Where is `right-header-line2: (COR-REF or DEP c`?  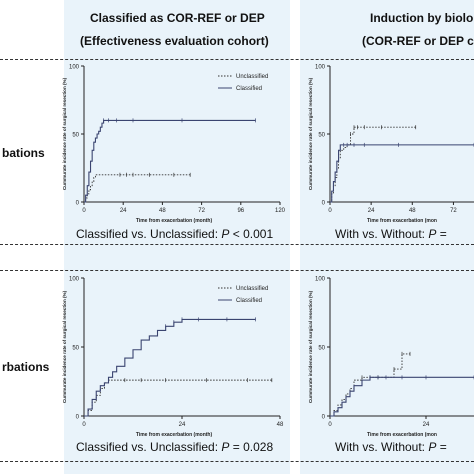
right-header-line2: (COR-REF or DEP c is located at coordinates (418, 41).